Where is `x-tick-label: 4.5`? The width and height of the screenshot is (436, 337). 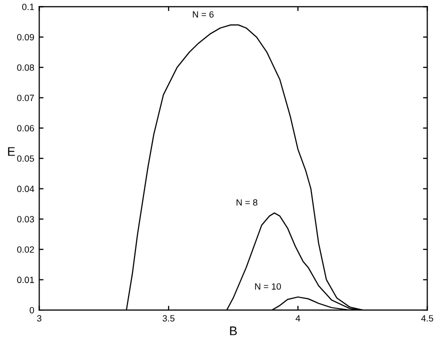
x-tick-label: 4.5 is located at coordinates (427, 318).